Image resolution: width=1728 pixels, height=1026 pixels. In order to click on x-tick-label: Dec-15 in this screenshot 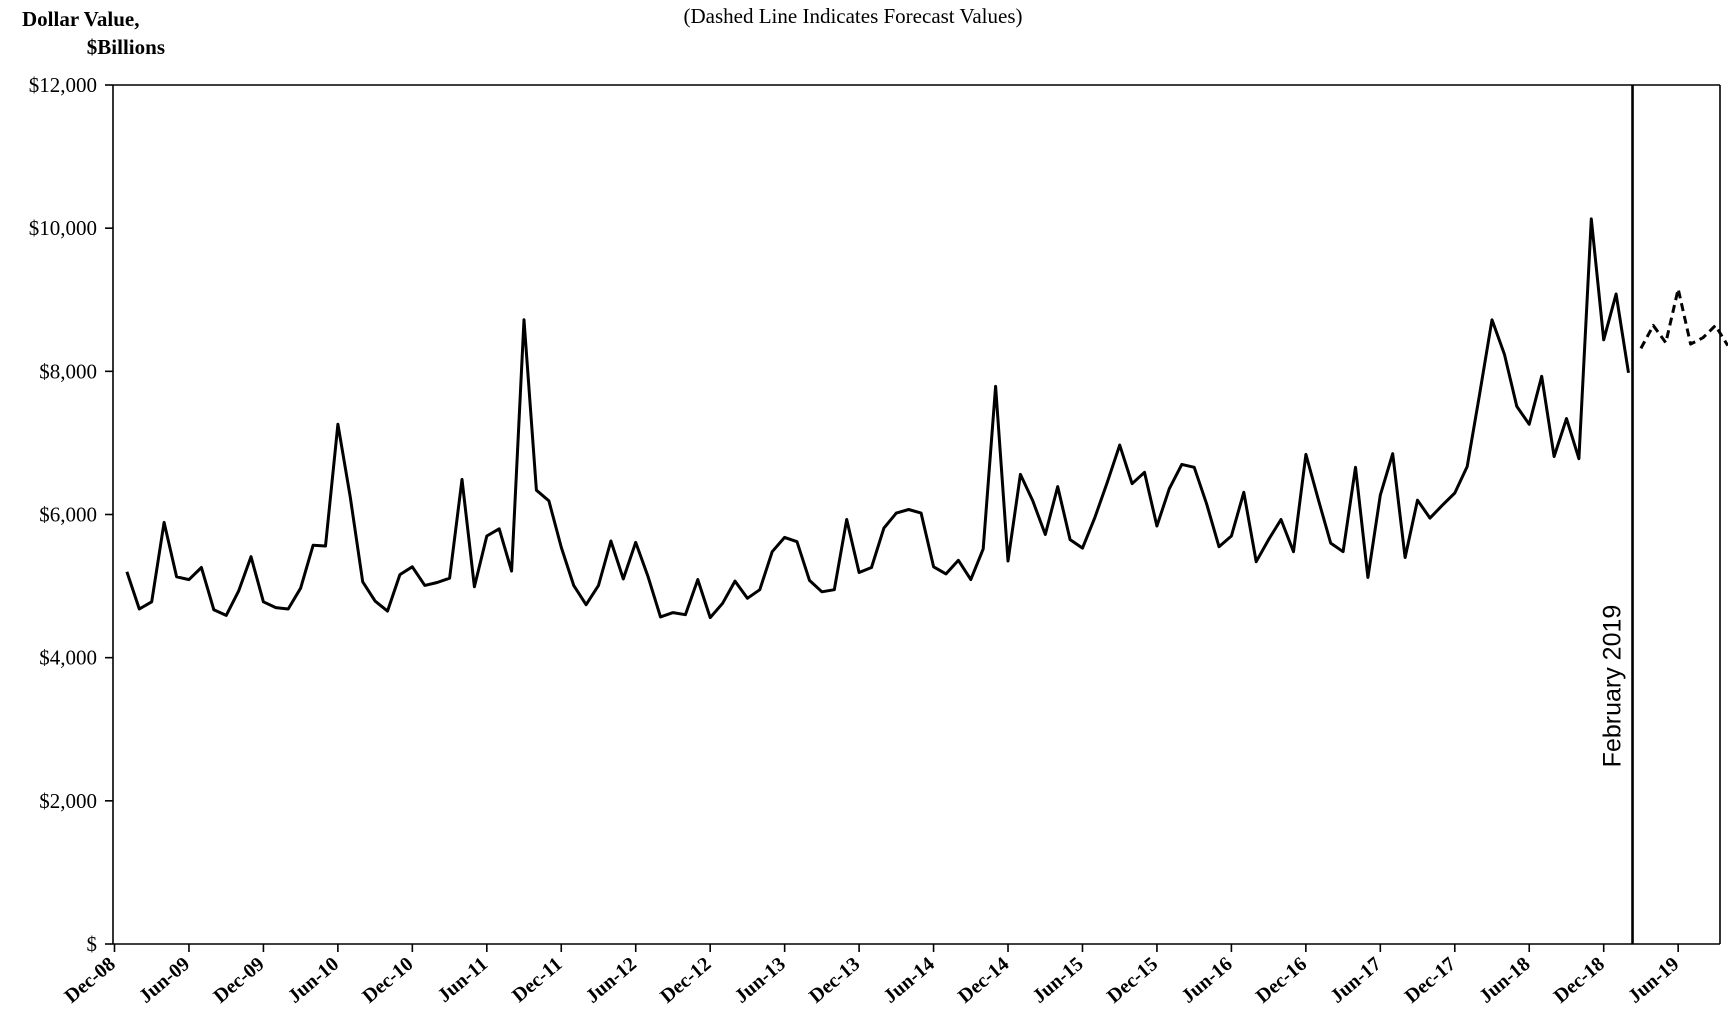, I will do `click(1132, 980)`.